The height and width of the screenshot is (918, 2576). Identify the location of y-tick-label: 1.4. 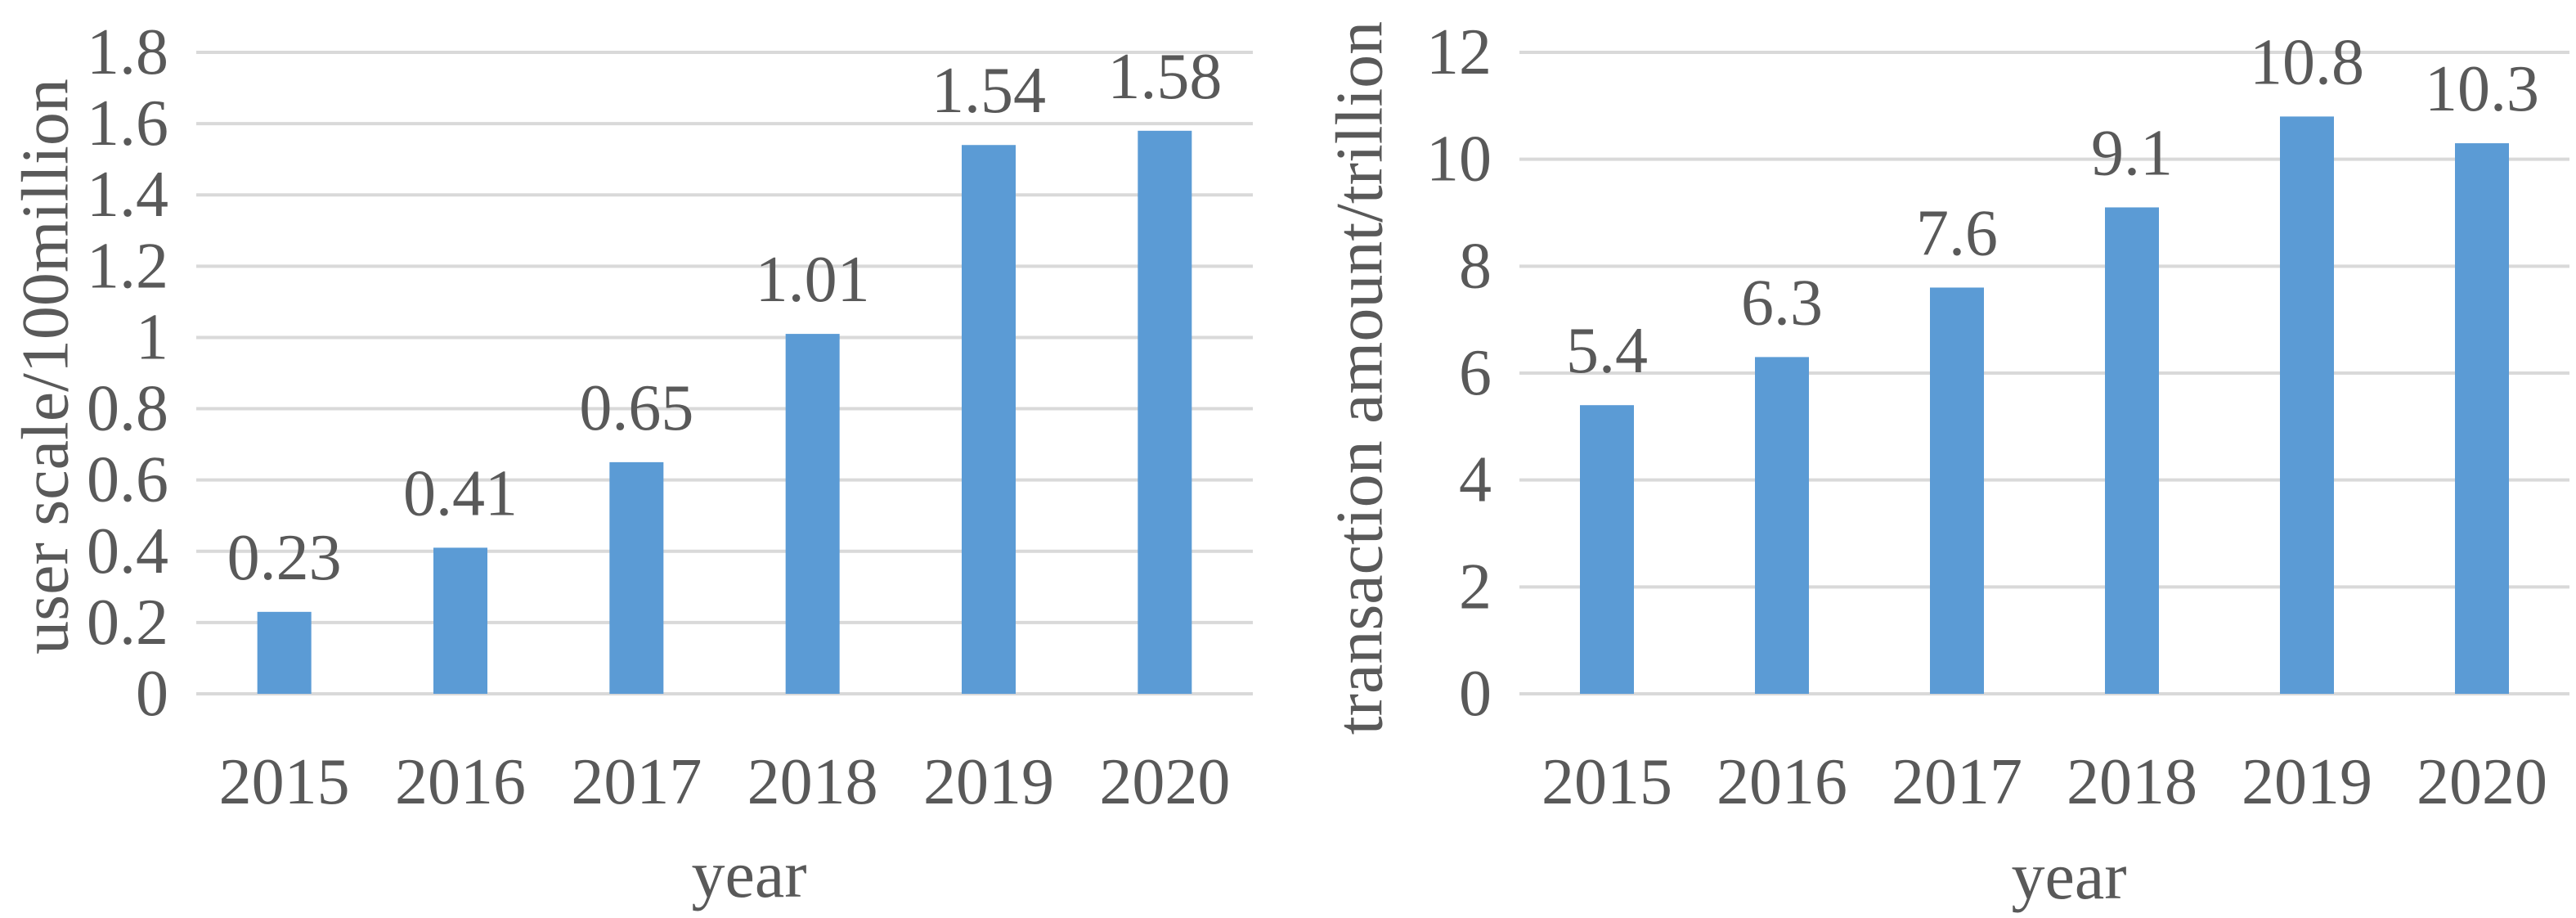
(128, 195).